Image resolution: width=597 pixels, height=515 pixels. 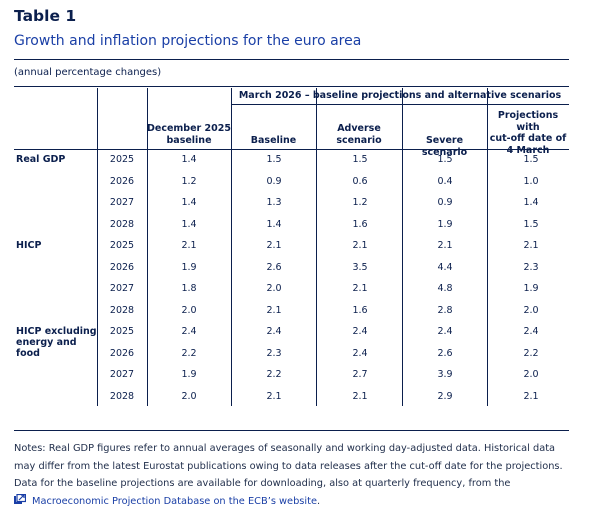 What do you see at coordinates (274, 288) in the screenshot?
I see `table-cell-base: 2.0` at bounding box center [274, 288].